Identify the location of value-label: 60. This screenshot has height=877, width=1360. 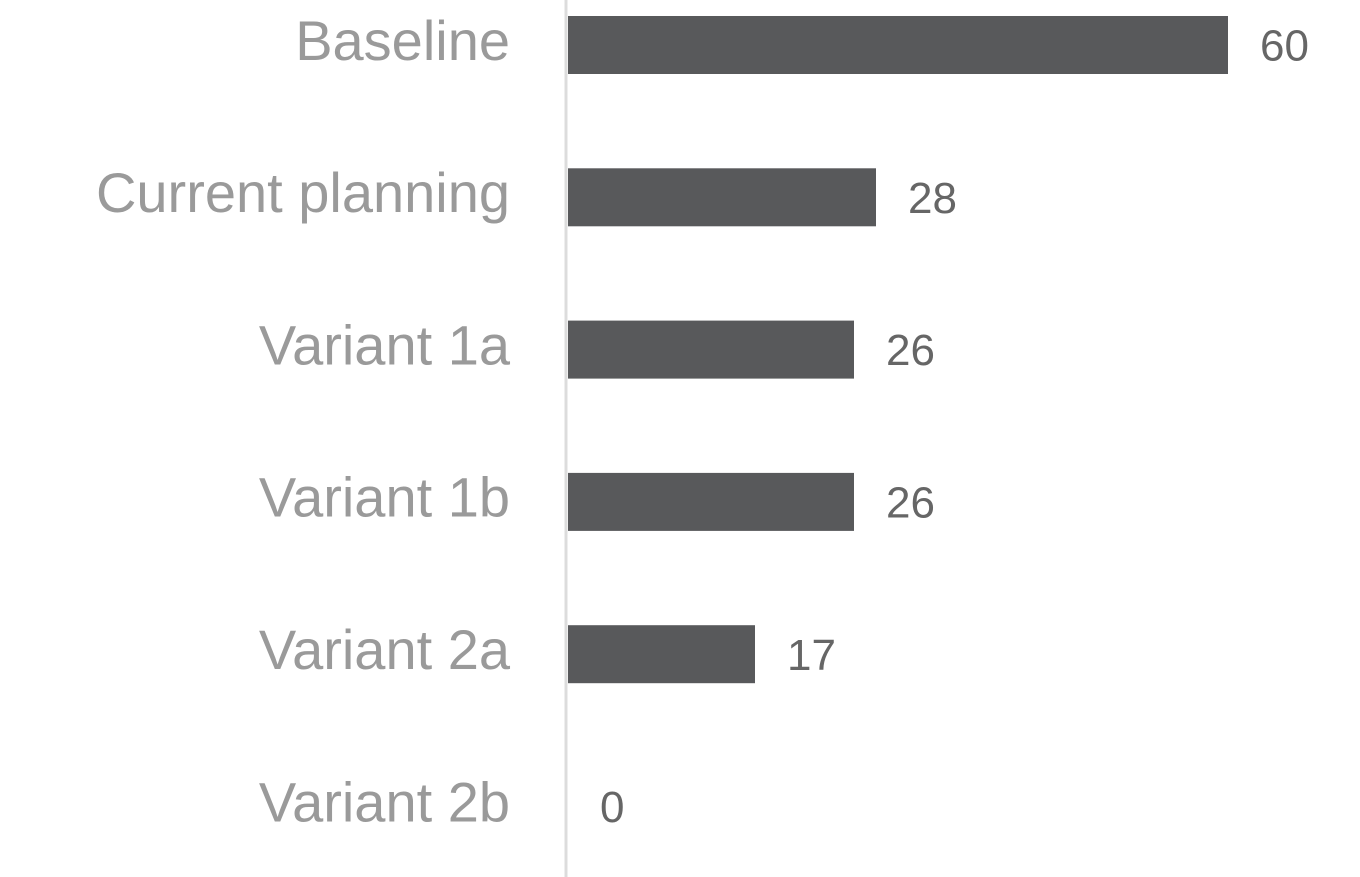
(1284, 46).